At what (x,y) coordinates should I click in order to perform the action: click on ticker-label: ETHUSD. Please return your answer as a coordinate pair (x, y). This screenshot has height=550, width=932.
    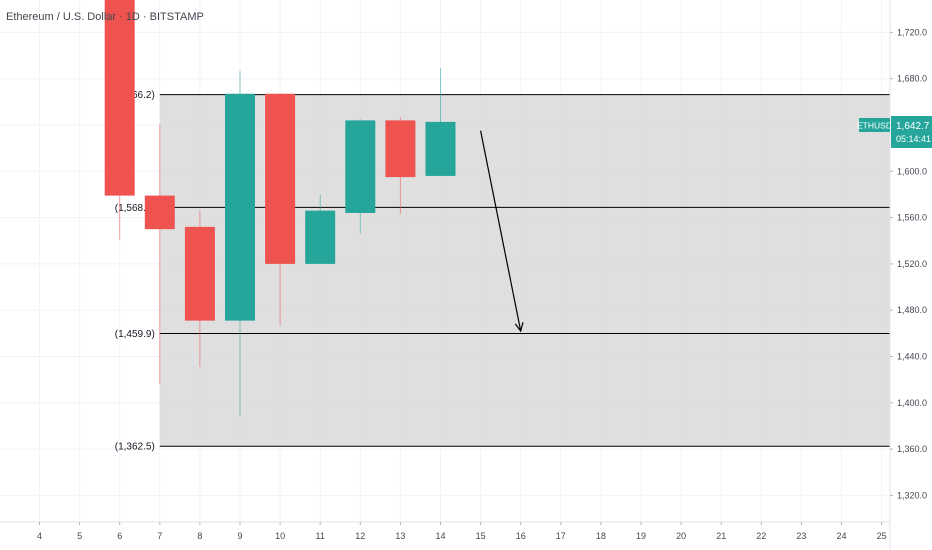
    Looking at the image, I should click on (874, 126).